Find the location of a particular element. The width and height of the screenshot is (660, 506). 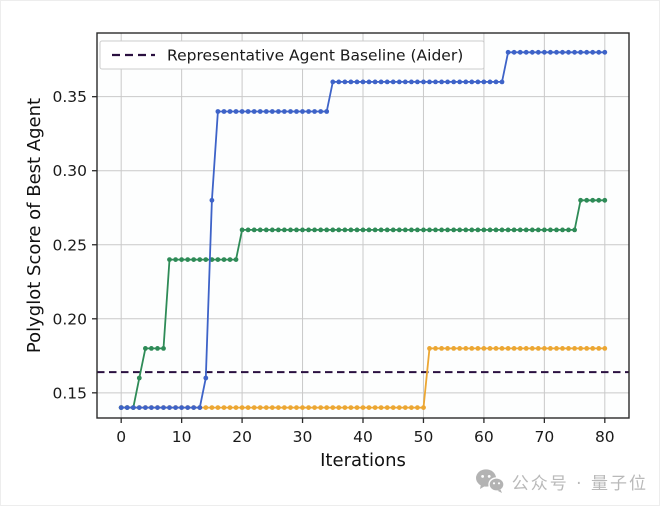

legend: Representative Agent Baseline (Aider) is located at coordinates (292, 55).